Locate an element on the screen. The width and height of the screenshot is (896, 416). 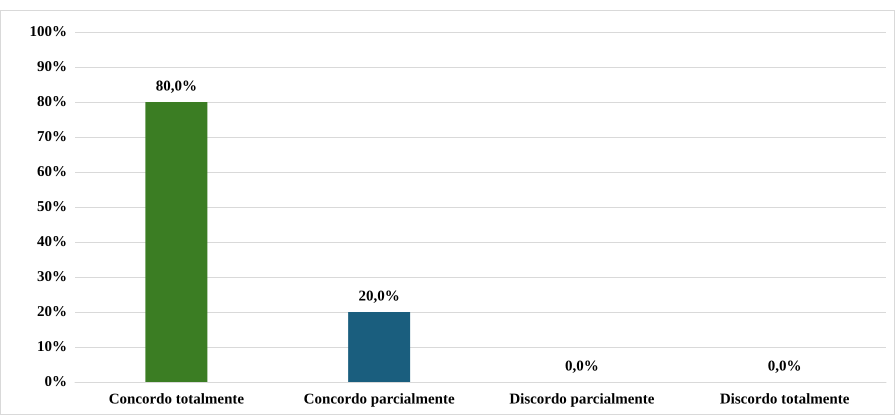
y-tick-label: 60% is located at coordinates (52, 172).